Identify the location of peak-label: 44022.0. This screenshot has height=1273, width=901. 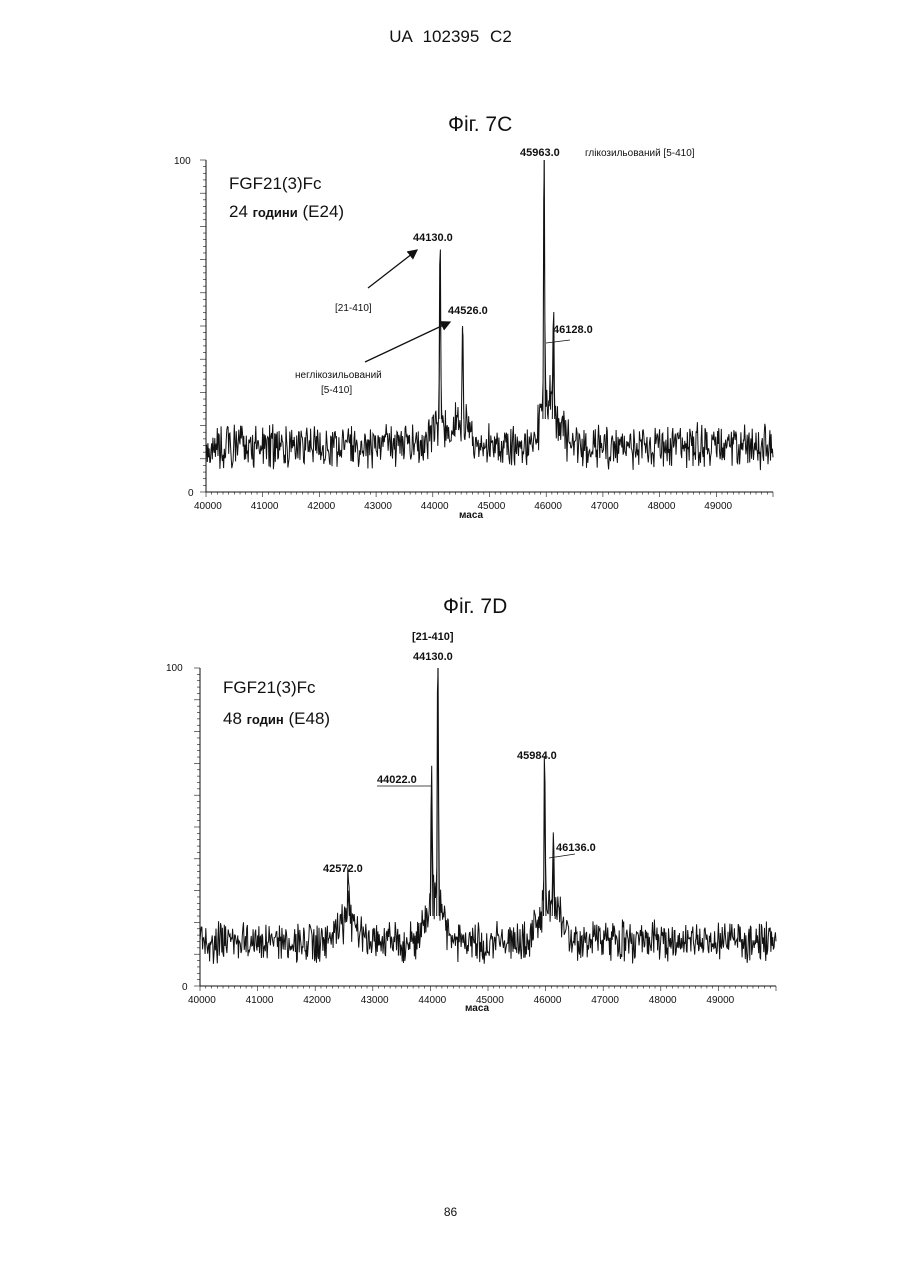
(397, 780).